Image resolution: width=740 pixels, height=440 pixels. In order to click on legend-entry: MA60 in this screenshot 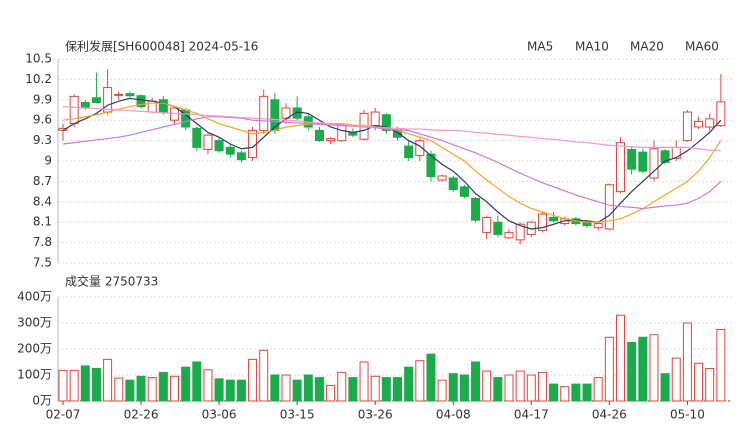, I will do `click(702, 47)`.